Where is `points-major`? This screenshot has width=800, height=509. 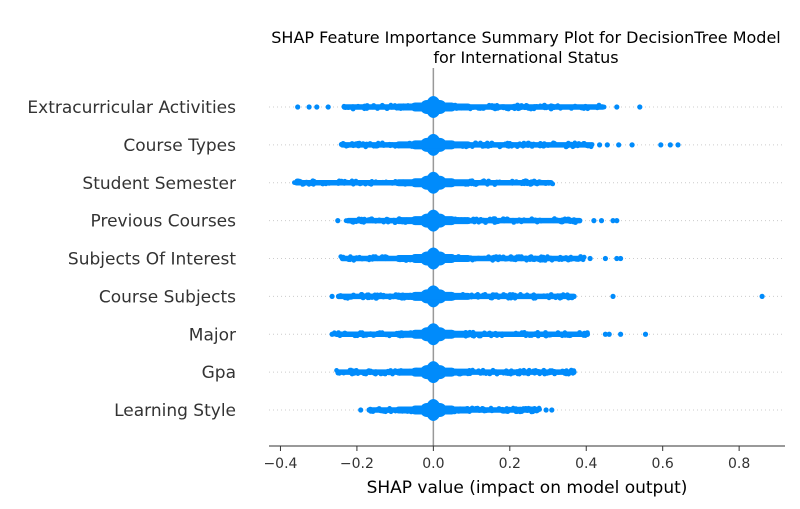 points-major is located at coordinates (489, 334).